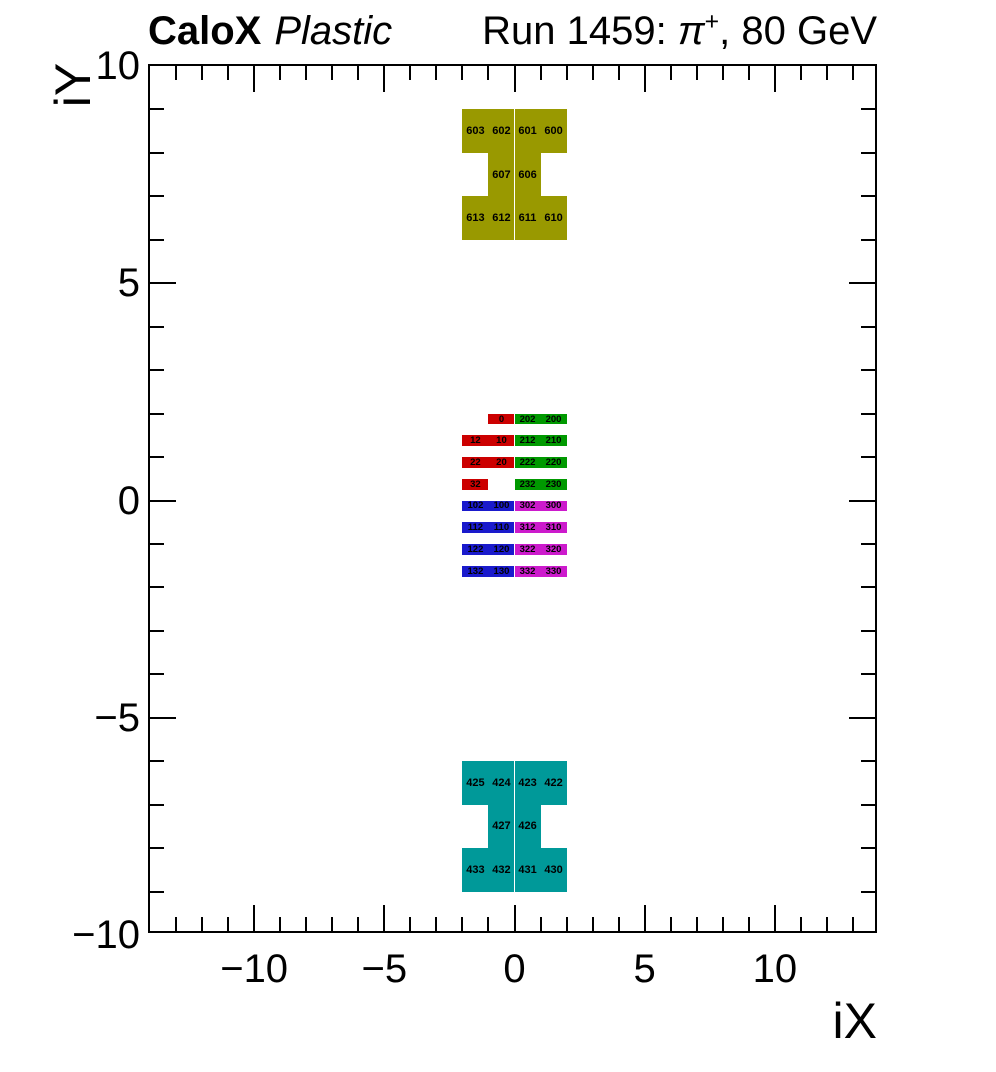  Describe the element at coordinates (118, 66) in the screenshot. I see `y-tick-label: 10` at that location.